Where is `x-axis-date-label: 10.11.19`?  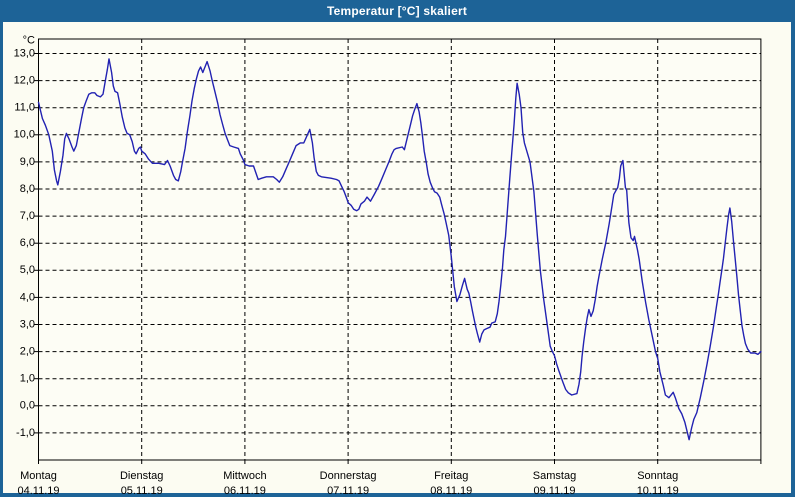 x-axis-date-label: 10.11.19 is located at coordinates (658, 491).